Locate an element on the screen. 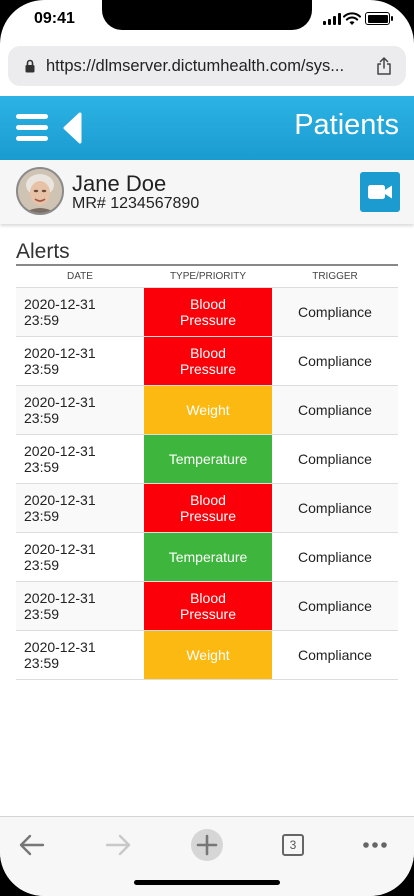 The image size is (414, 896). more-icon is located at coordinates (375, 845).